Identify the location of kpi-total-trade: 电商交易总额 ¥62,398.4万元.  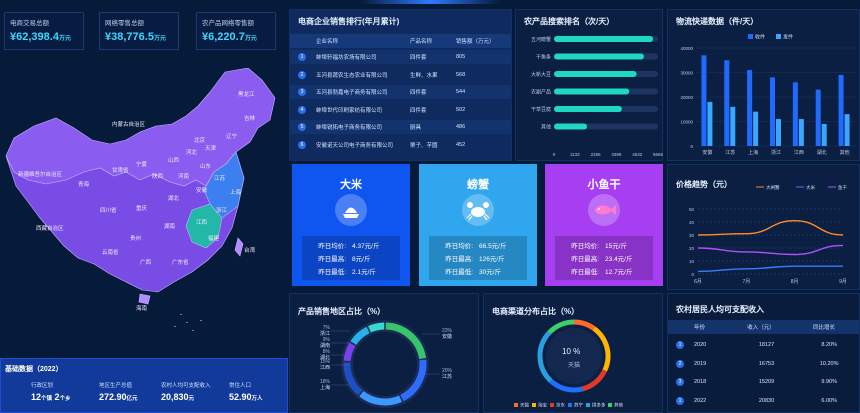
(44, 31).